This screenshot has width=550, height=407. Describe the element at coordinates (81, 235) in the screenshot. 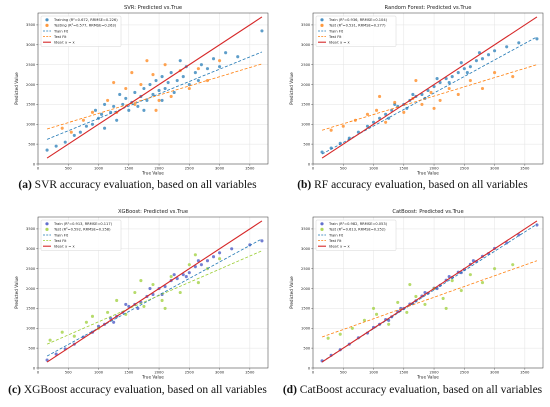

I see `legend-box` at that location.